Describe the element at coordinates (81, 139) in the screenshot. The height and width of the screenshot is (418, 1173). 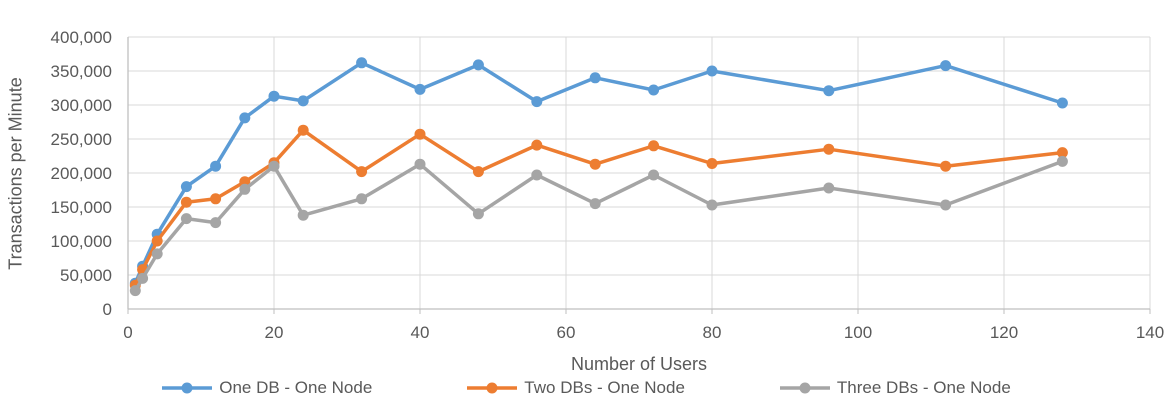
I see `y-tick-label: 250,000` at that location.